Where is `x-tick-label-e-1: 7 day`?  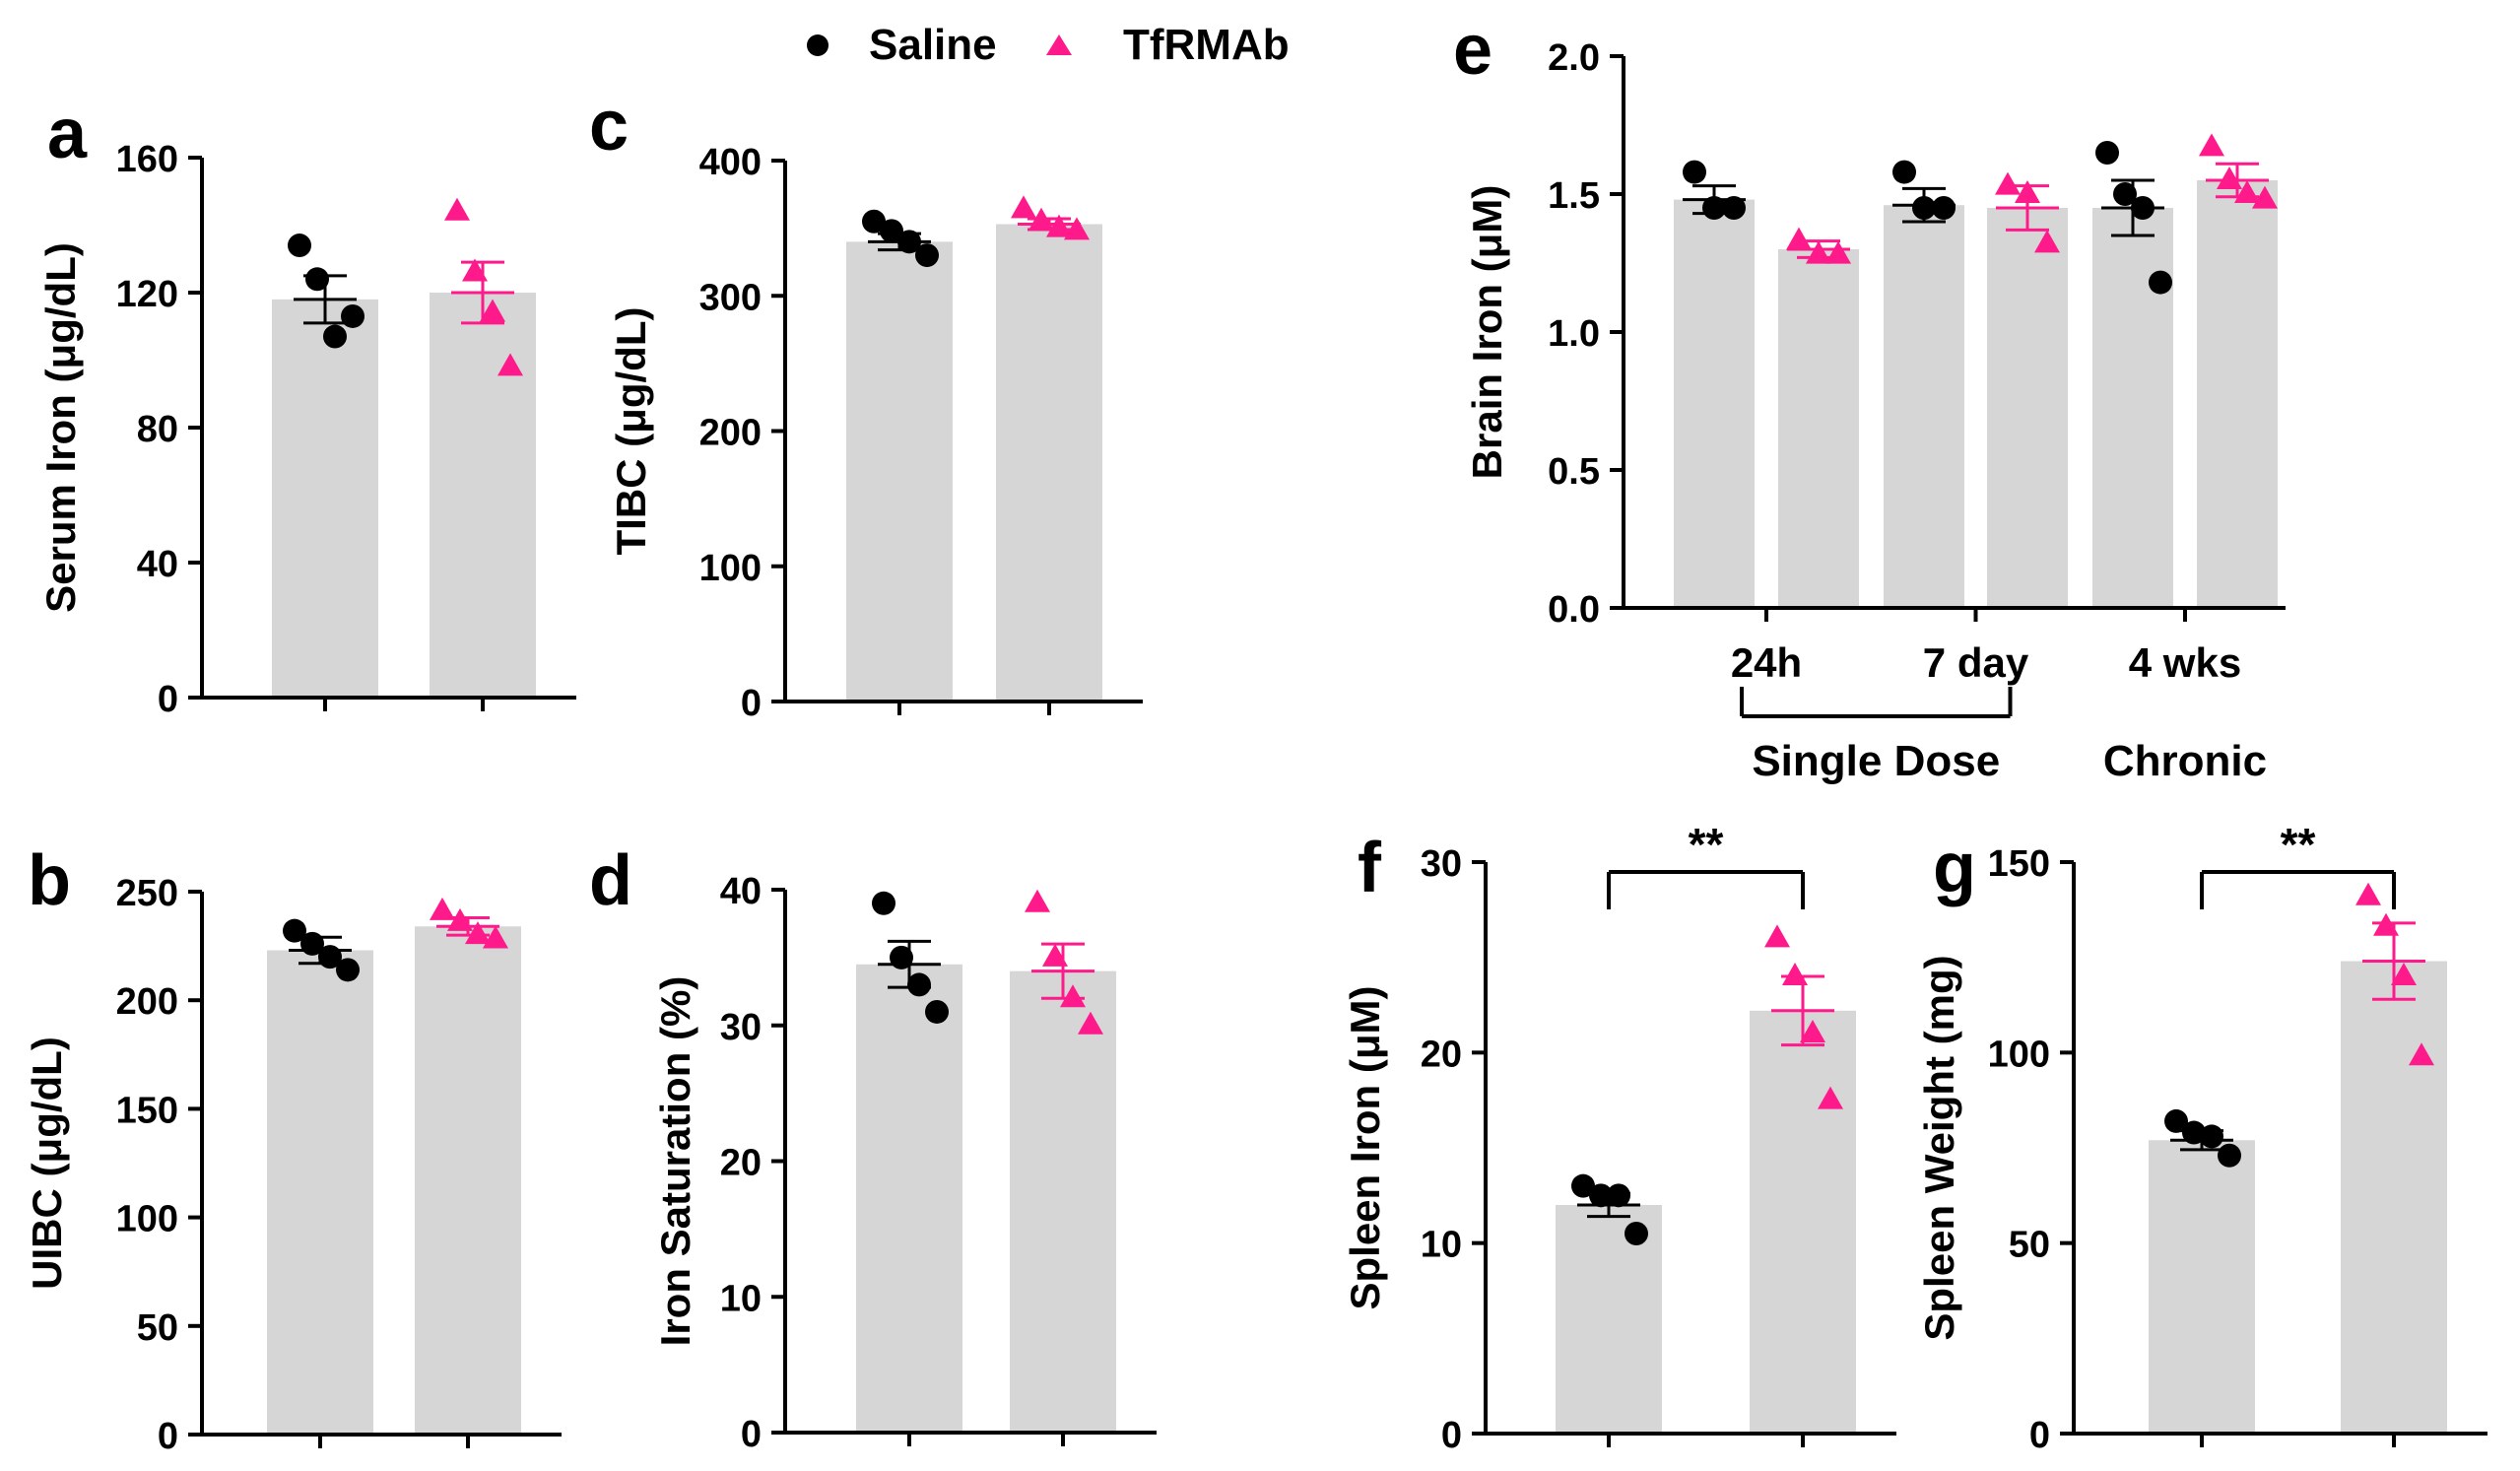
x-tick-label-e-1: 7 day is located at coordinates (1976, 663).